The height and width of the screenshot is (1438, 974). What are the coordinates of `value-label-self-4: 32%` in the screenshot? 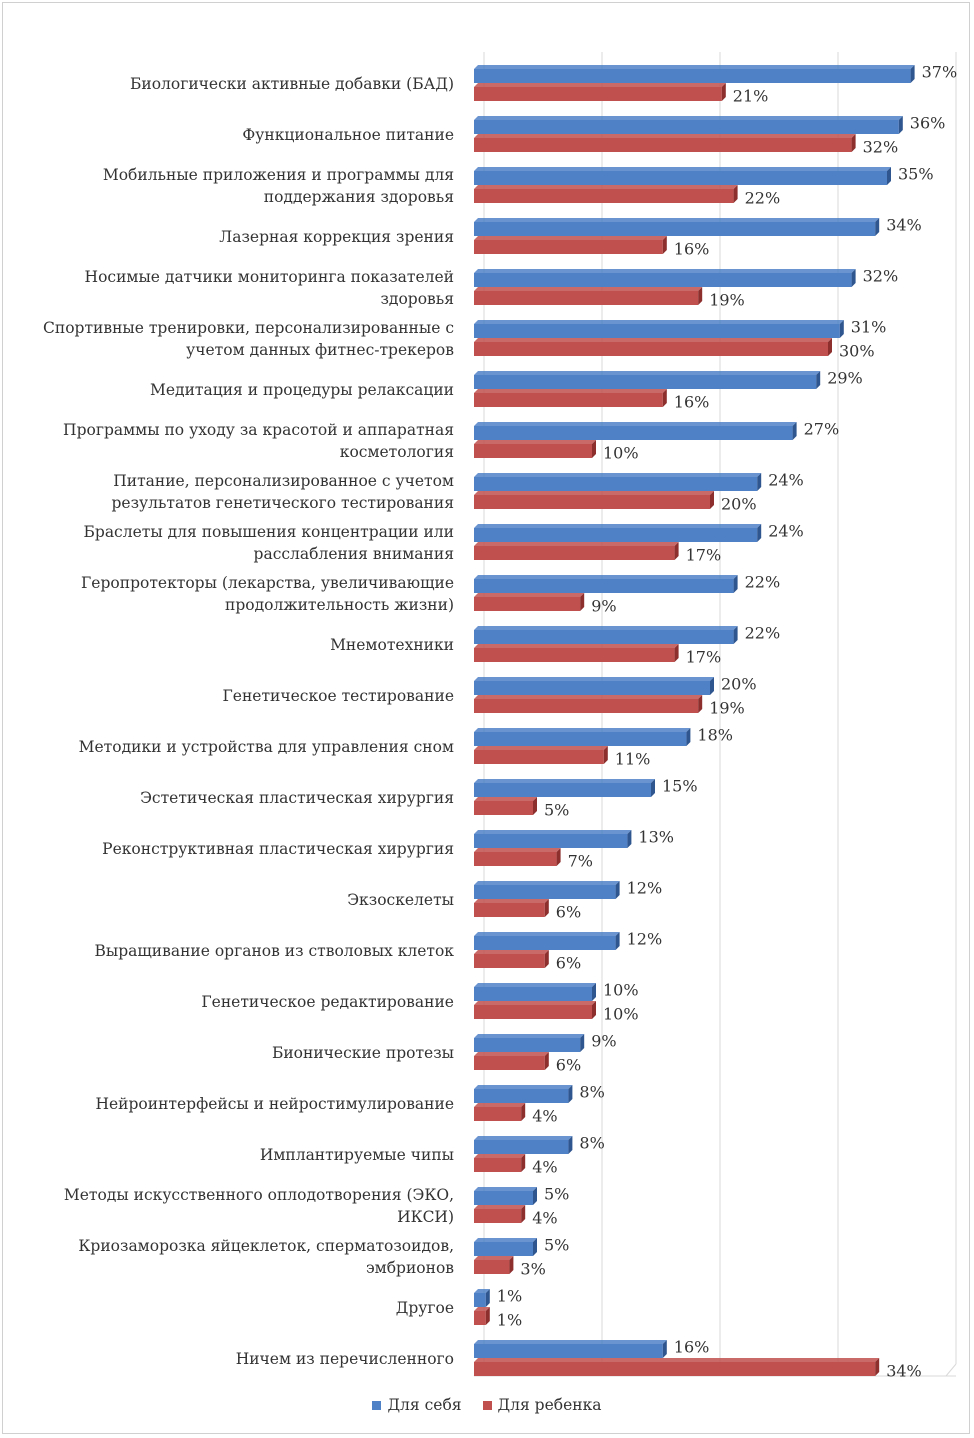 It's located at (881, 276).